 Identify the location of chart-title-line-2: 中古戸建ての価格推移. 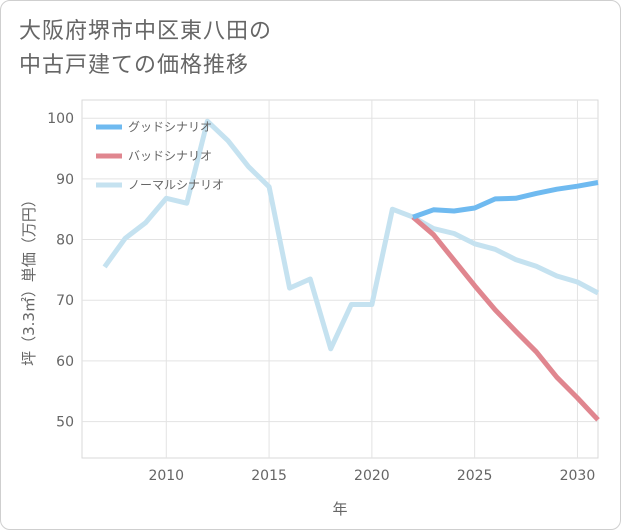
(134, 65).